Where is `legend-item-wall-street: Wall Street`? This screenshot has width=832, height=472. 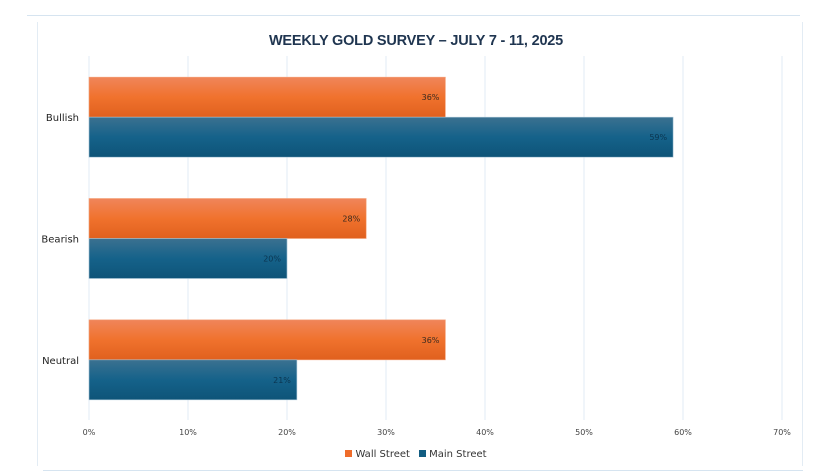
legend-item-wall-street: Wall Street is located at coordinates (377, 454).